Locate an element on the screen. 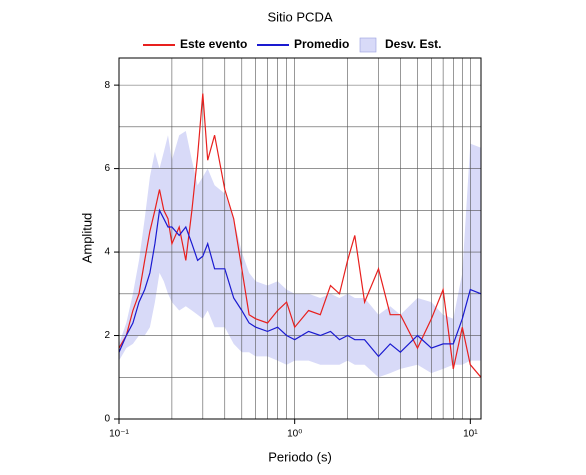 The height and width of the screenshot is (475, 586). y-tick-label: 6 is located at coordinates (107, 168).